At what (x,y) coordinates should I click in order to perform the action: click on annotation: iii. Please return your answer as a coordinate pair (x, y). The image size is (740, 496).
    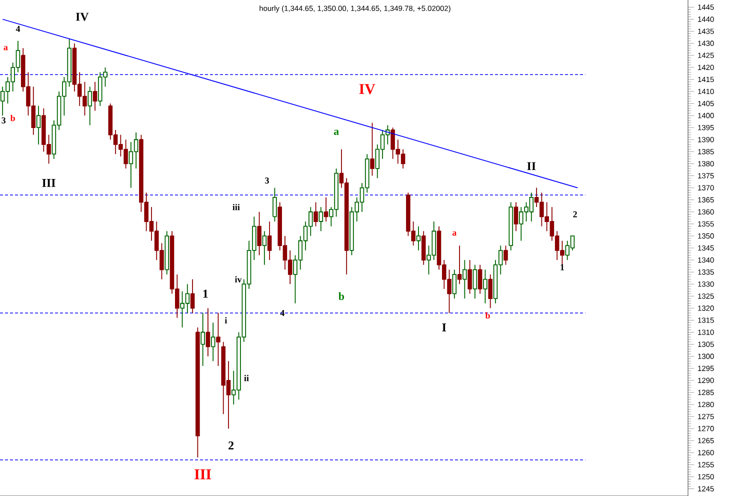
    Looking at the image, I should click on (236, 207).